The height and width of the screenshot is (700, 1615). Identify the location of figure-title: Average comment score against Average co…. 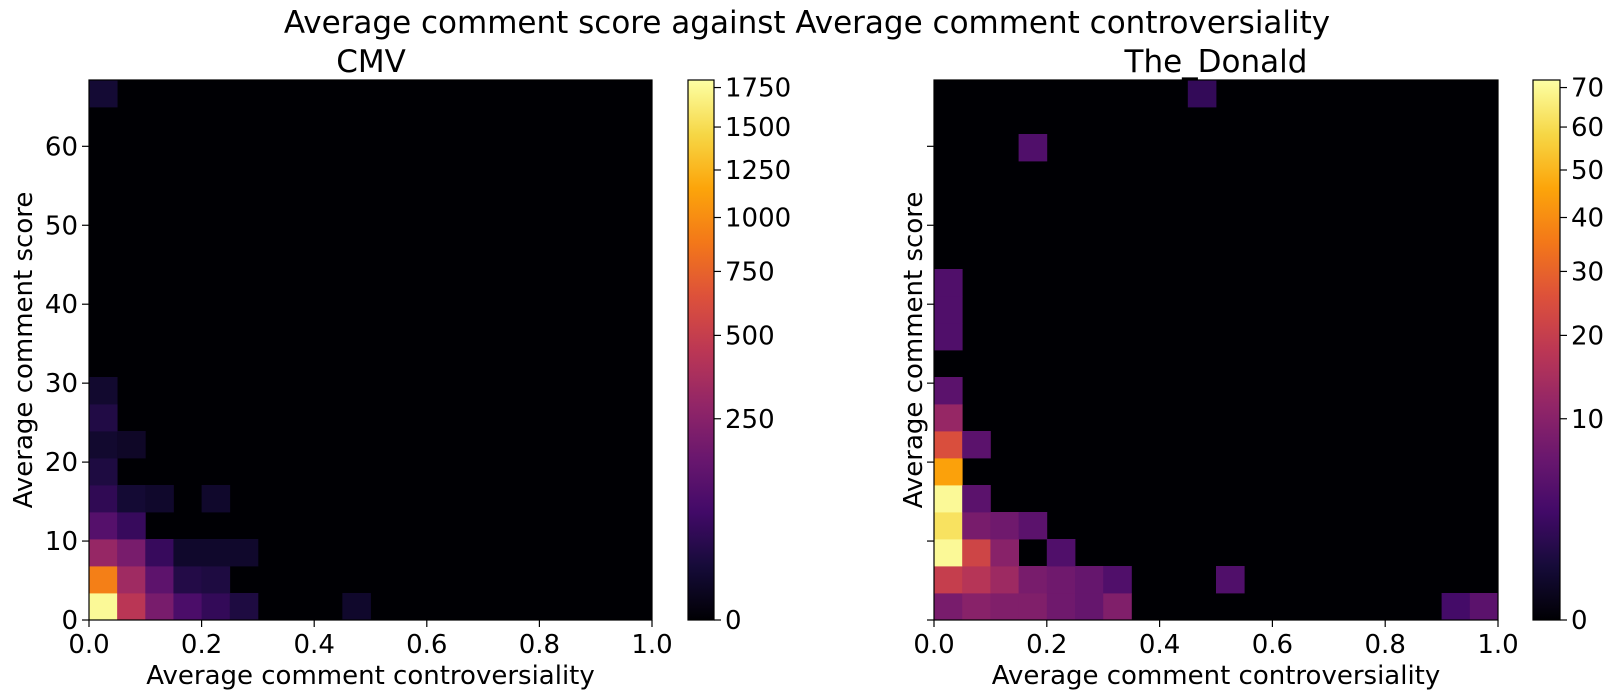
(807, 23).